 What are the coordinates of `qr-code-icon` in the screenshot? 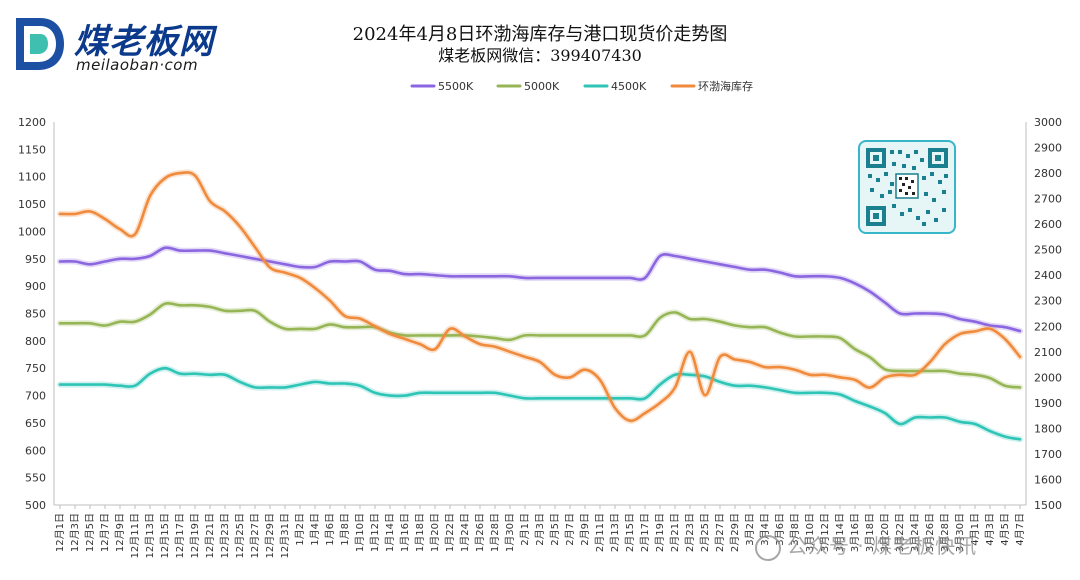 It's located at (907, 187).